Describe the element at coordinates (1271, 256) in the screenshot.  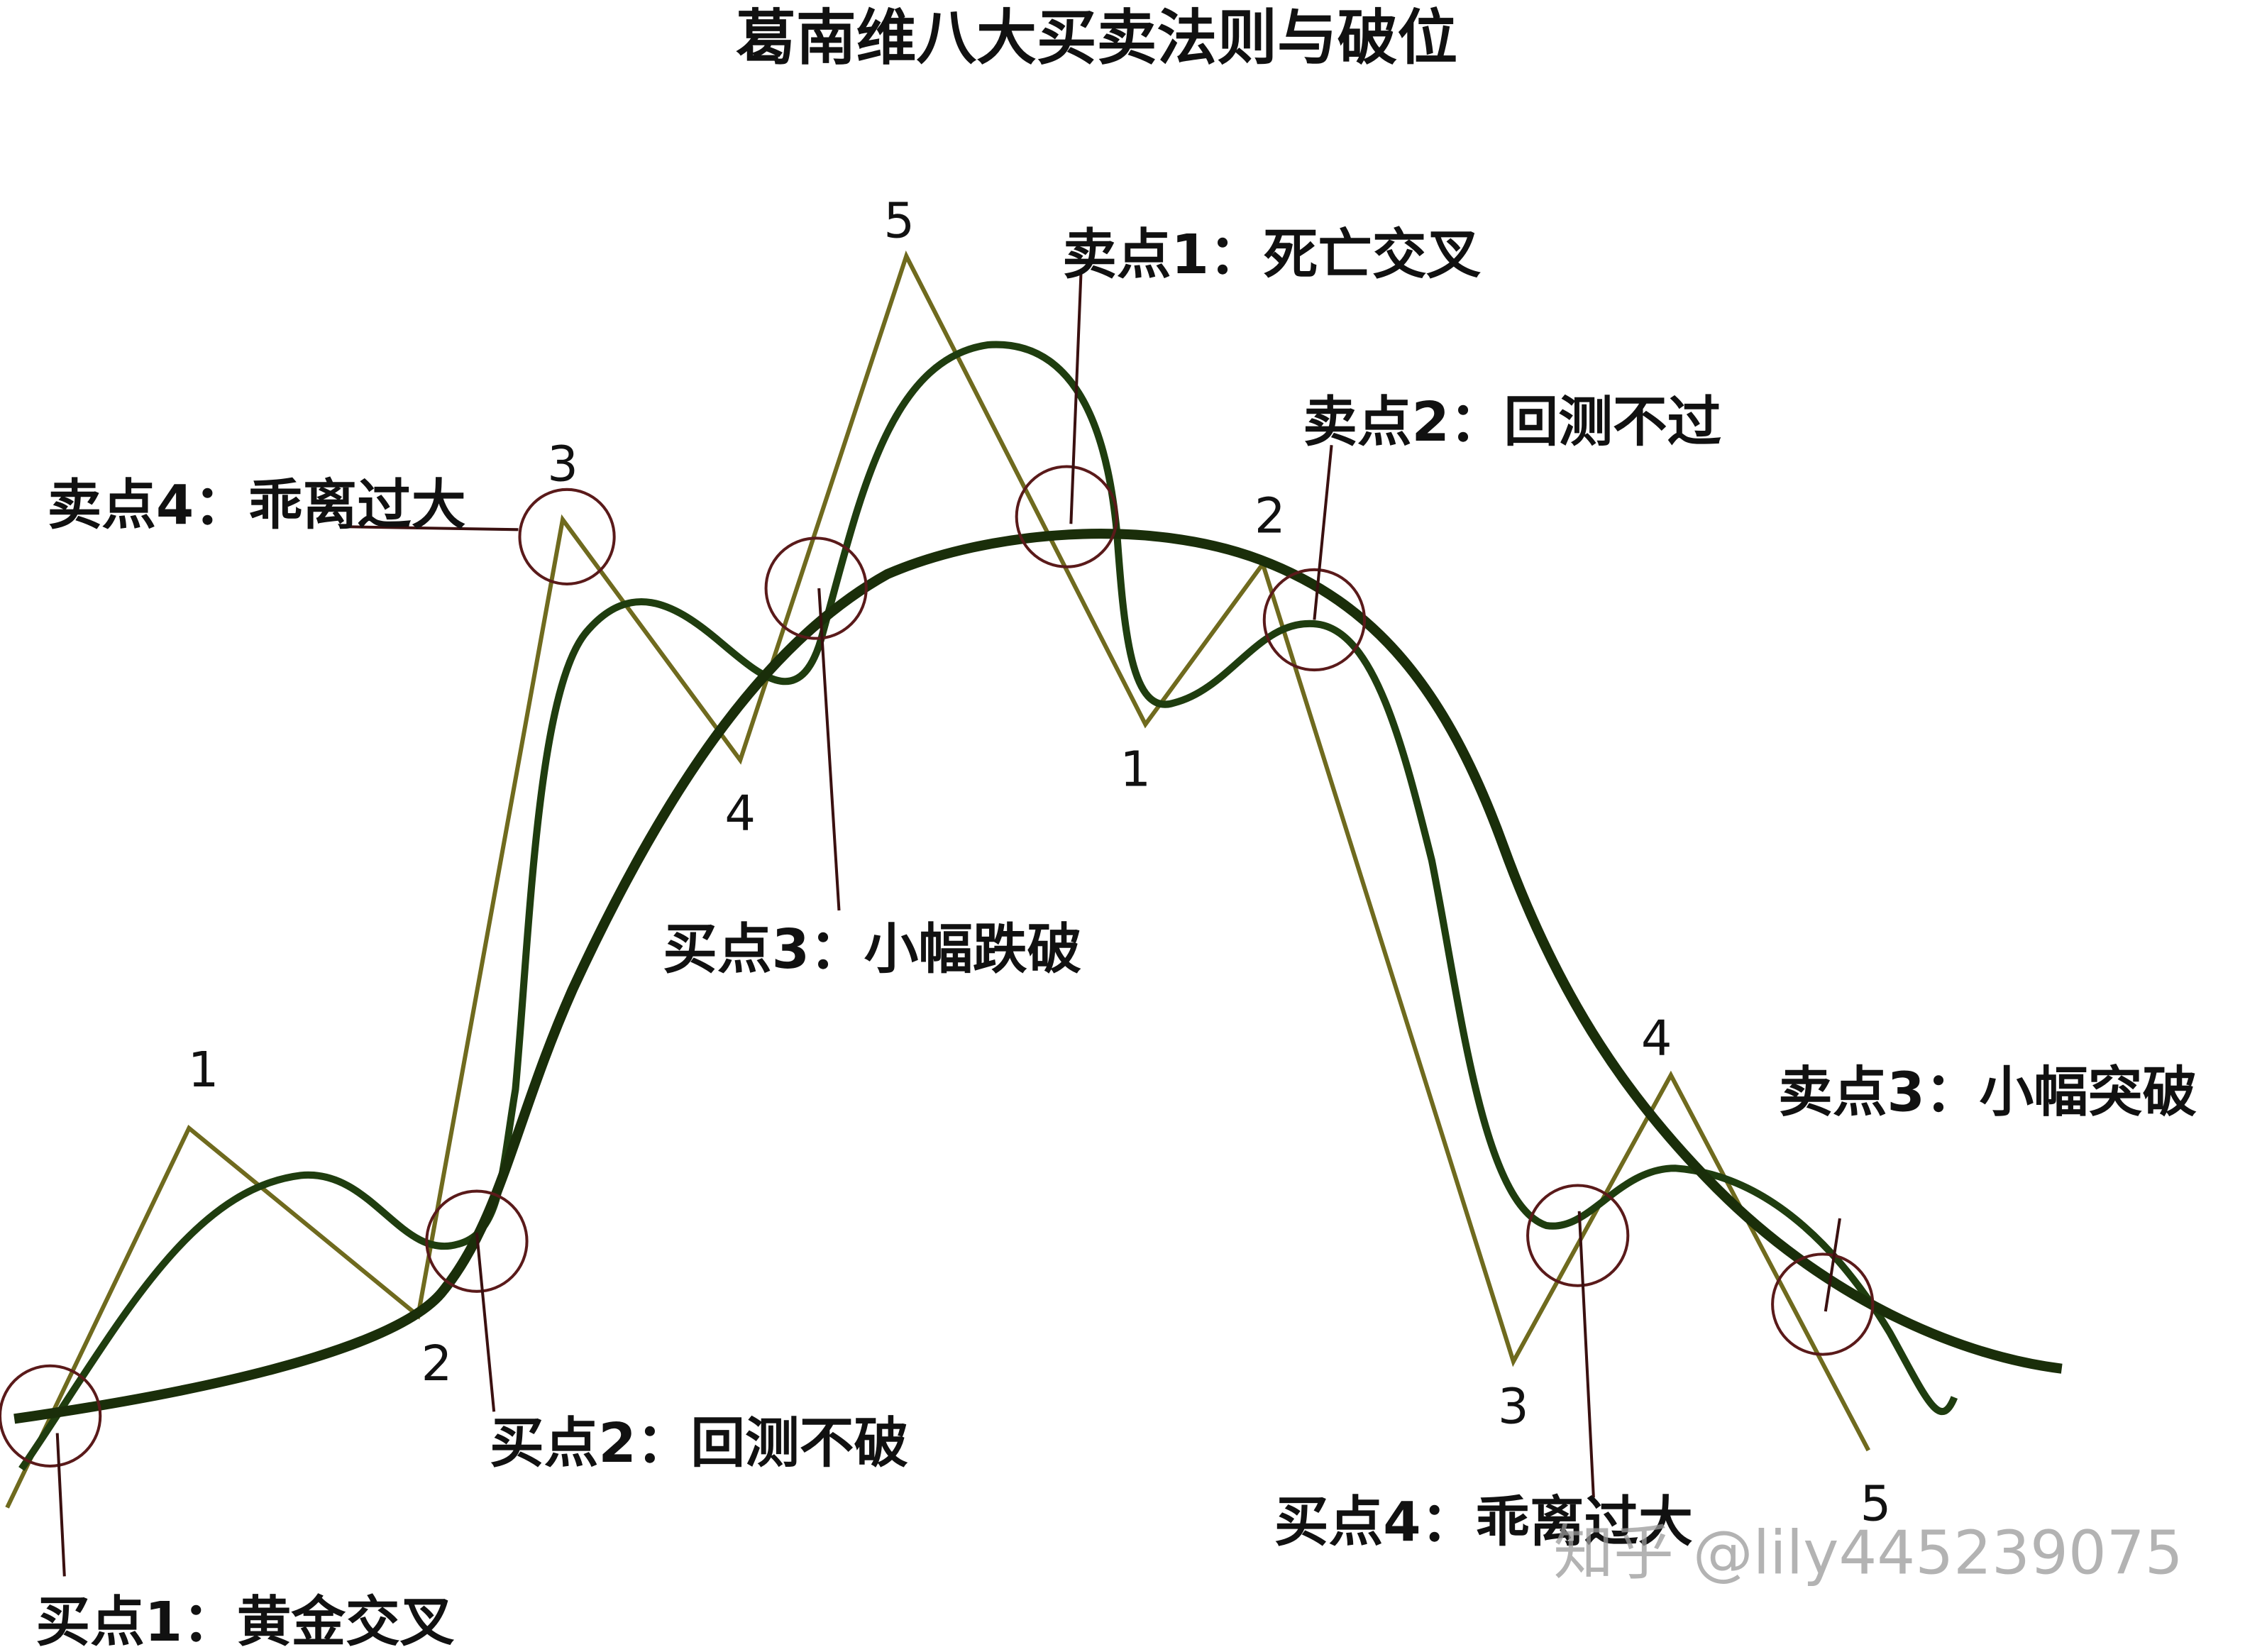
I see `annotation: 卖点1：死亡交叉` at that location.